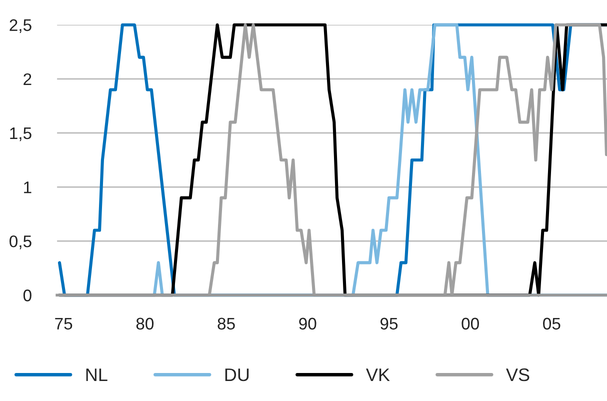  Describe the element at coordinates (237, 375) in the screenshot. I see `legend-label: DU` at that location.